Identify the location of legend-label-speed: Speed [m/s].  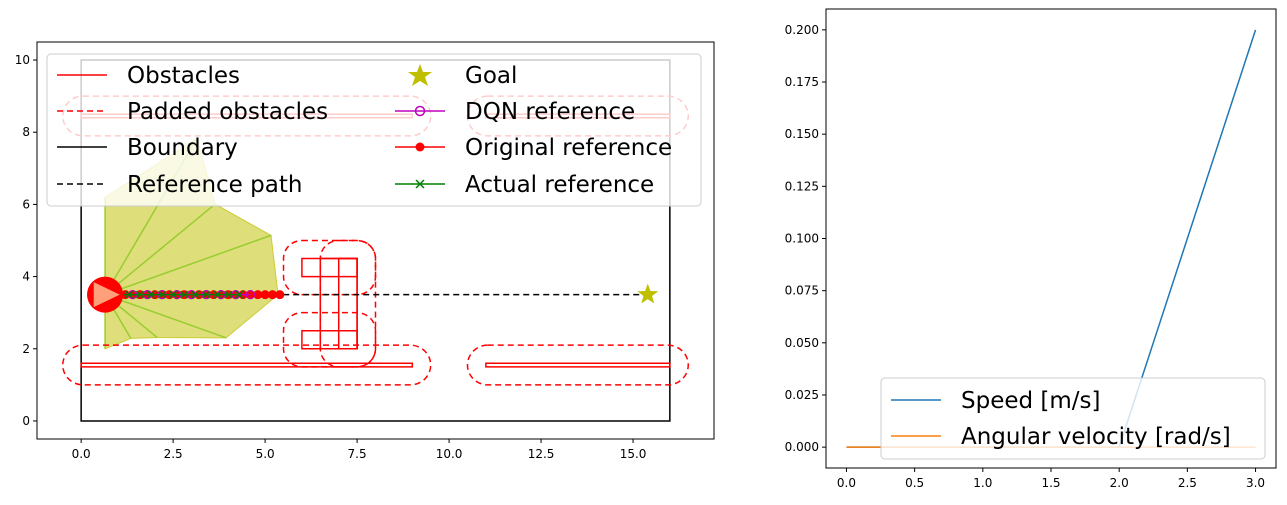
(1031, 401).